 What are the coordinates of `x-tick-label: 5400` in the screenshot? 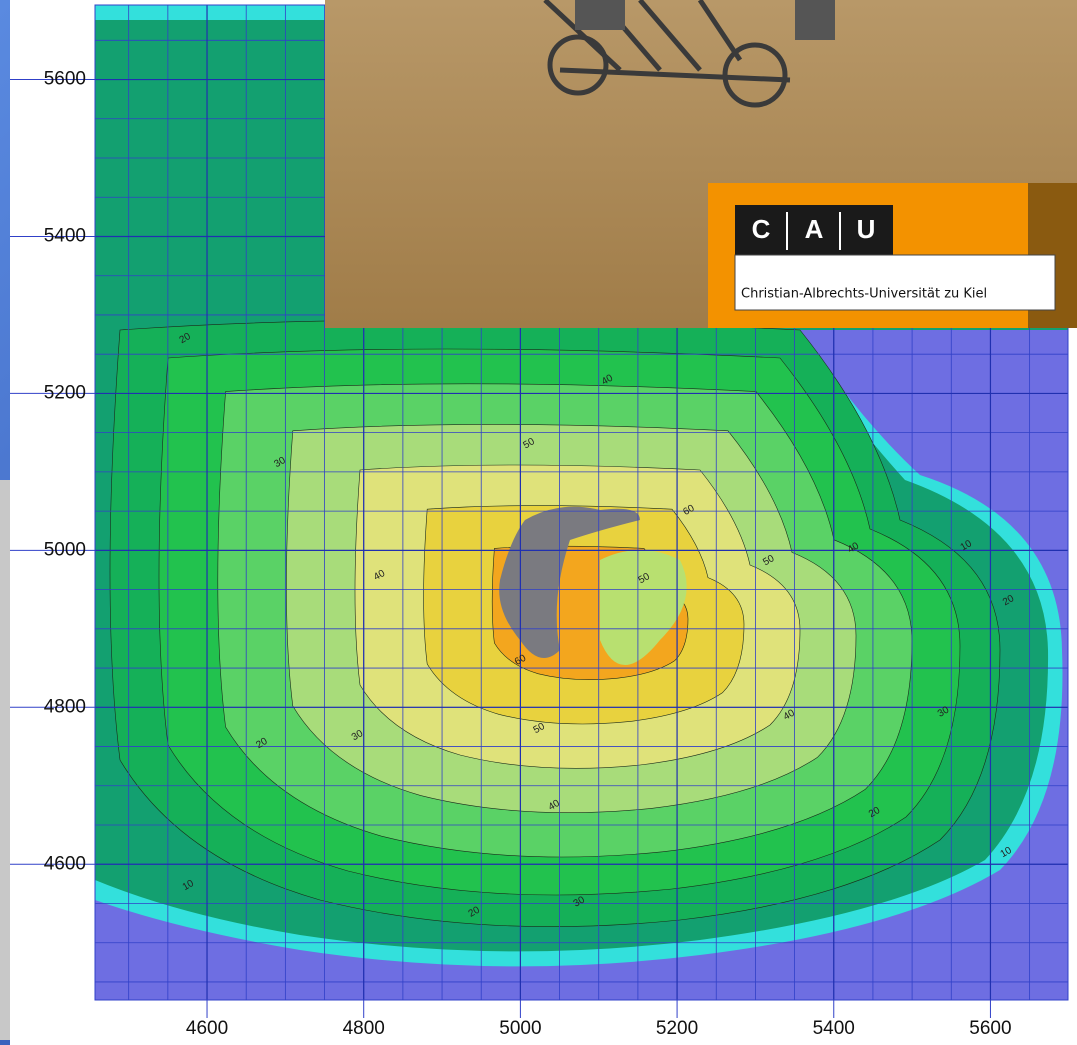 It's located at (834, 1028).